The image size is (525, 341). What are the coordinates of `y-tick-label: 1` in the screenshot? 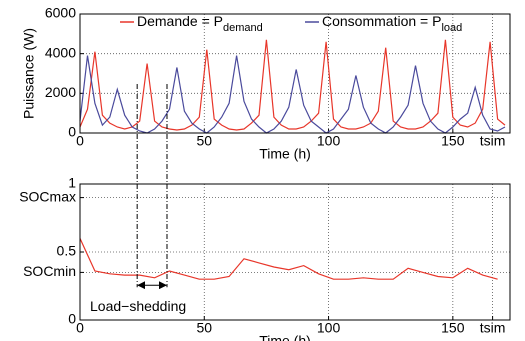 It's located at (72, 183).